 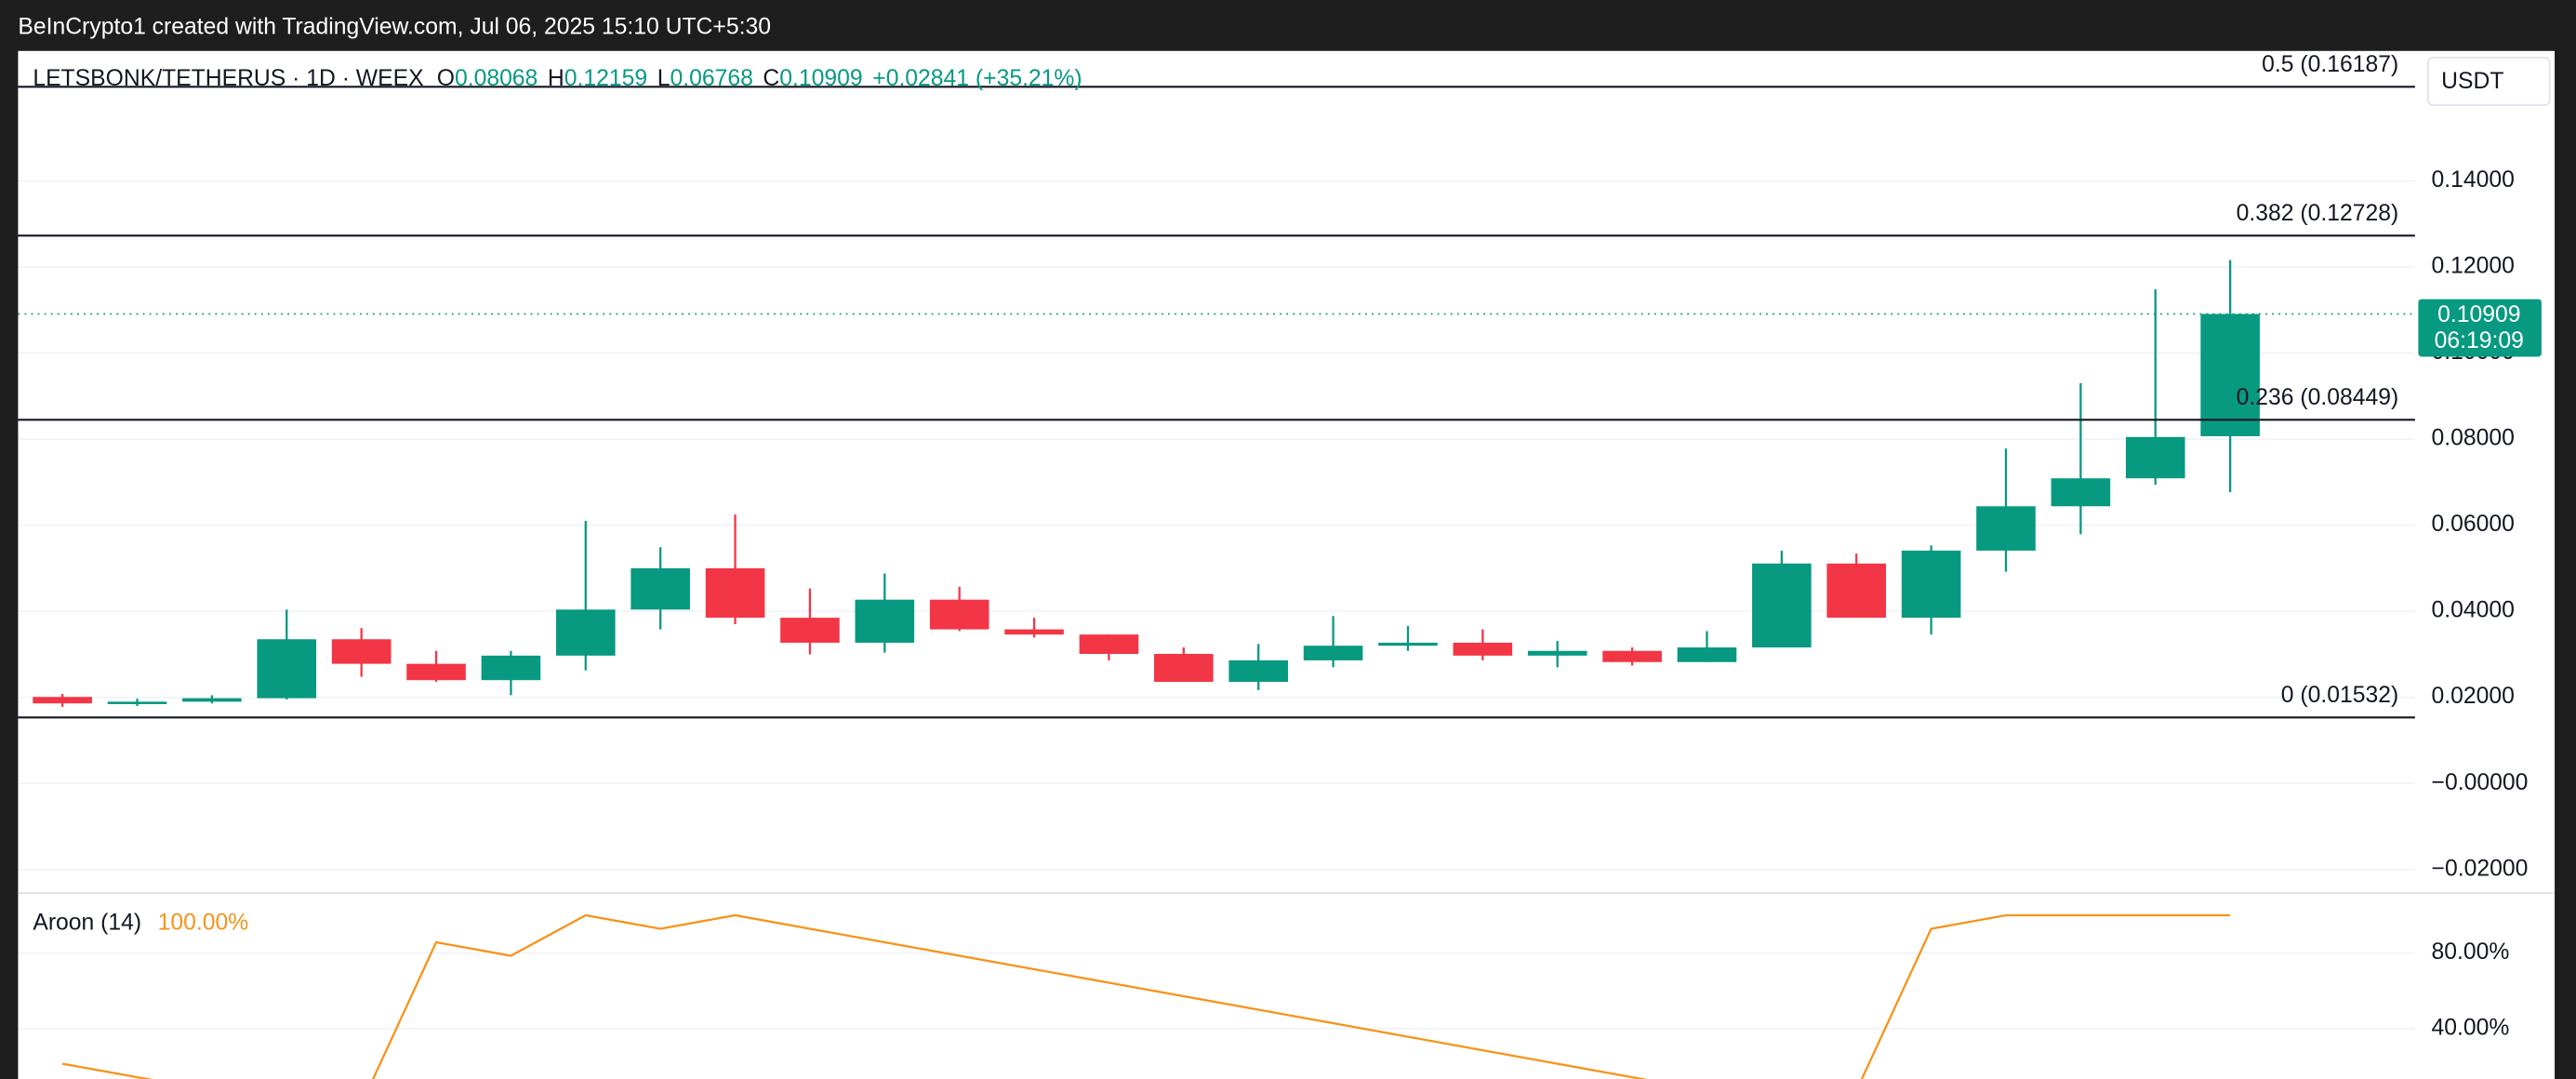 I want to click on fib-label: 0.236 (0.08449), so click(x=2318, y=397).